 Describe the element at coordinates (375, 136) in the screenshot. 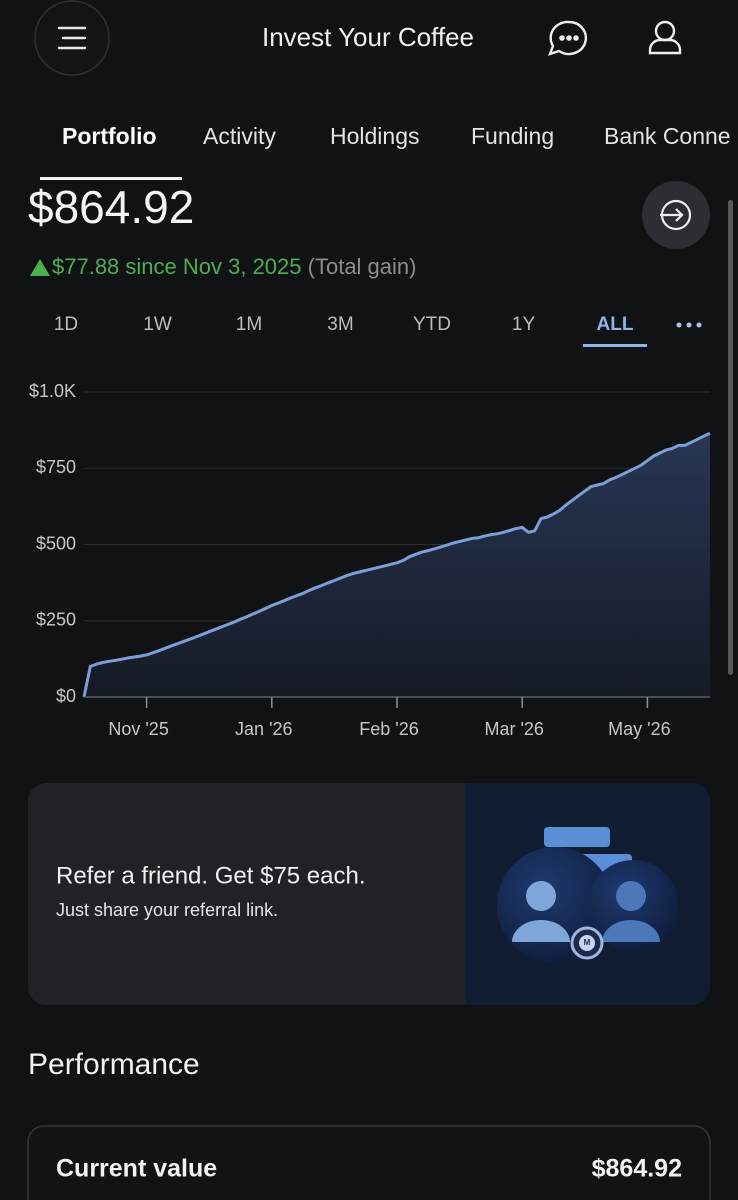

I see `tab: Holdings` at that location.